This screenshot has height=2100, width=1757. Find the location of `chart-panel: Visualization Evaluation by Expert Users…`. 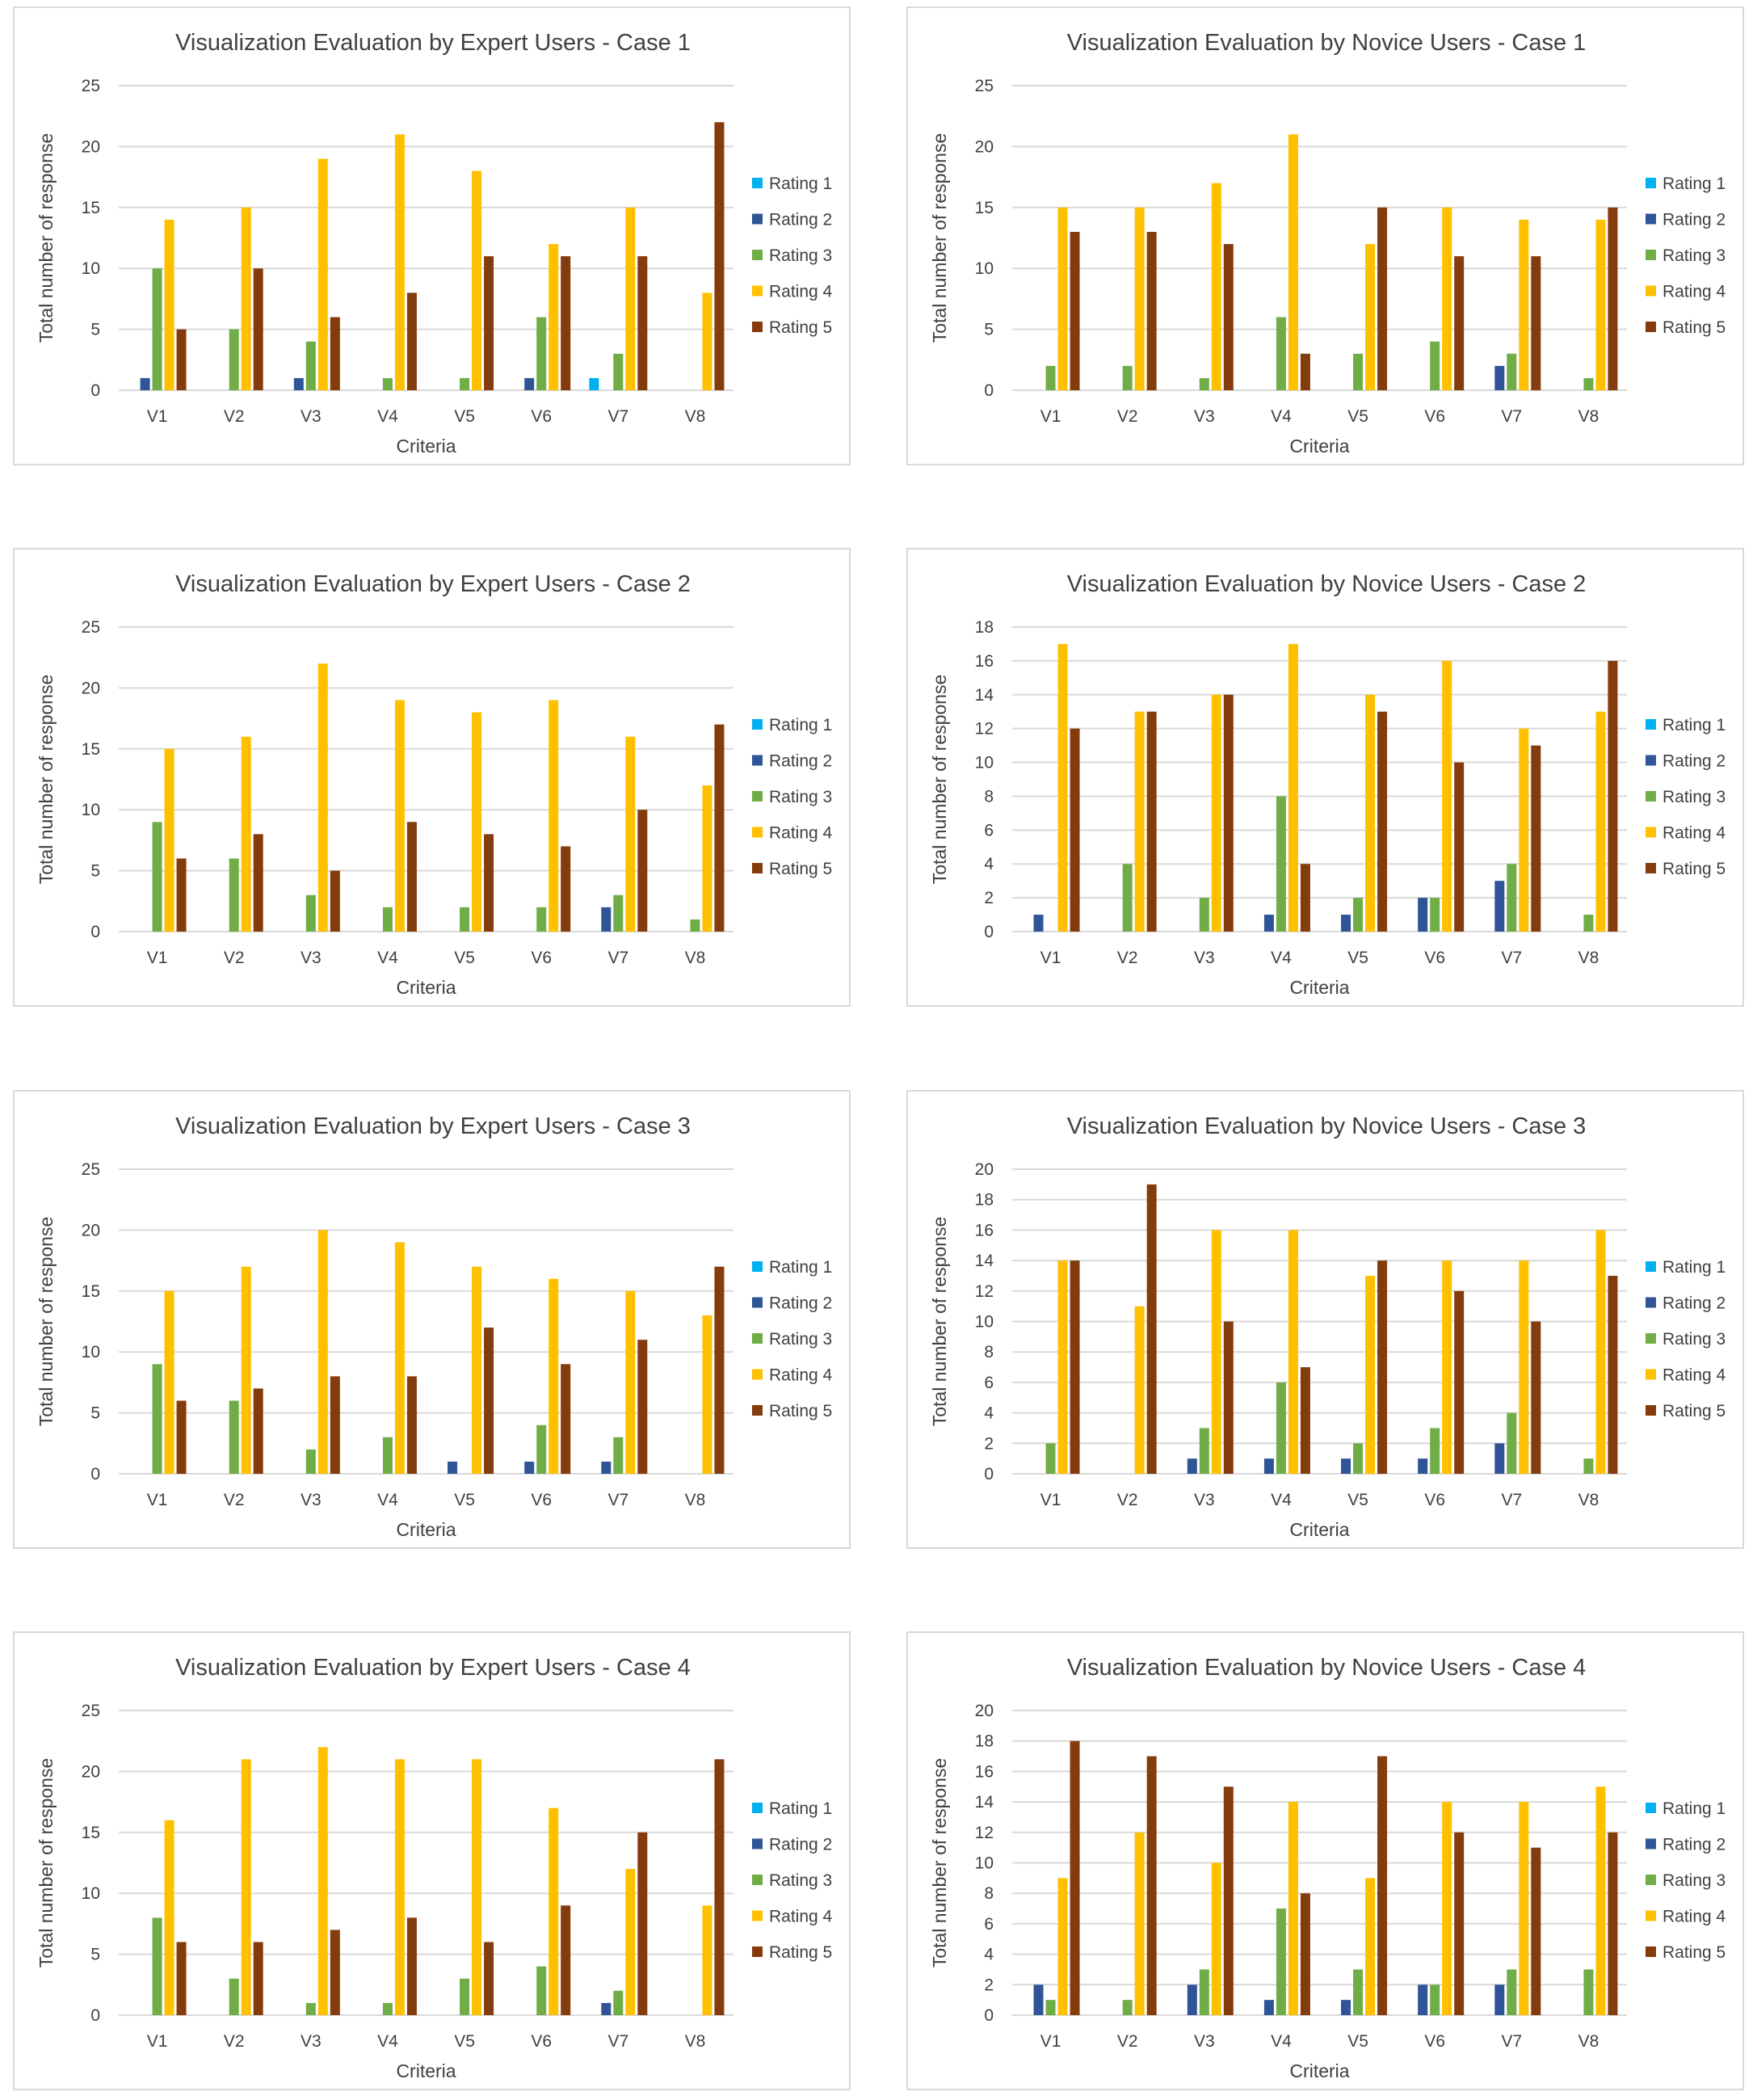

chart-panel: Visualization Evaluation by Expert Users… is located at coordinates (432, 1320).